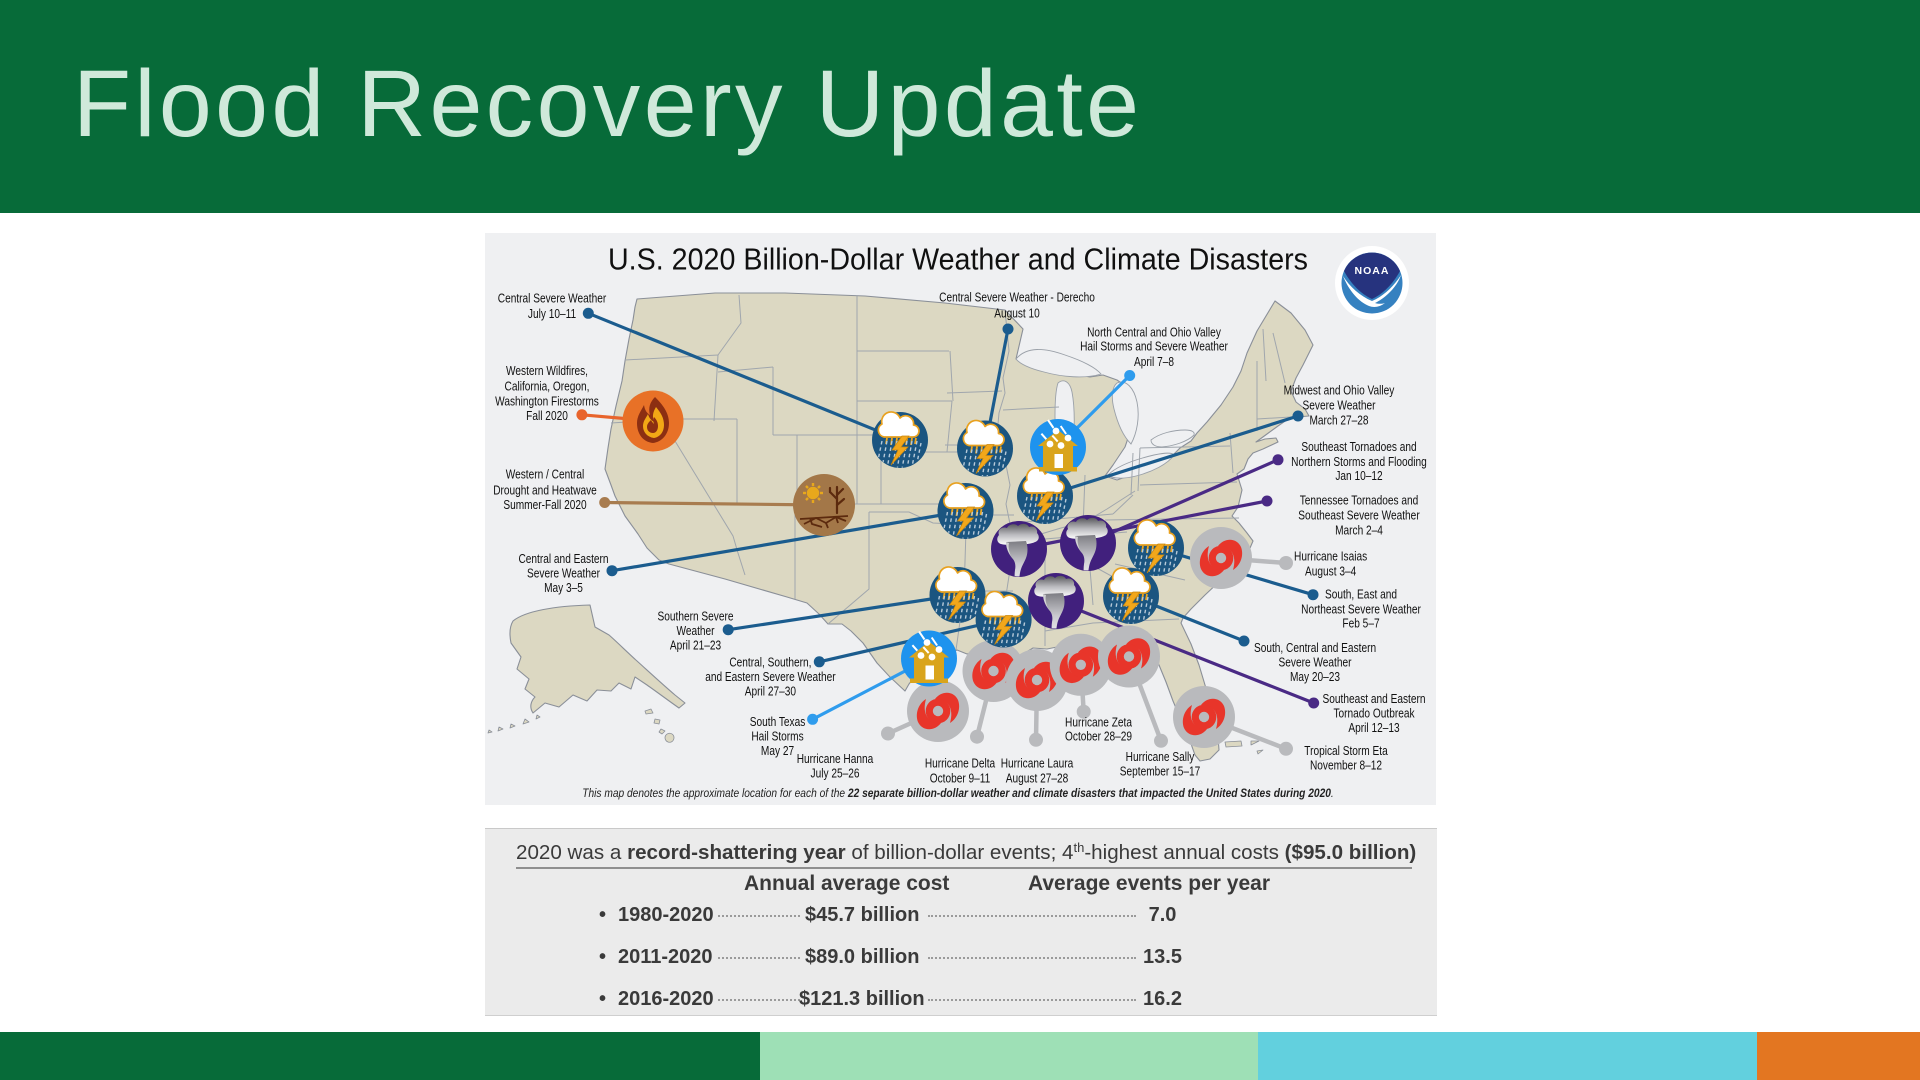 This screenshot has height=1080, width=1920. What do you see at coordinates (1373, 728) in the screenshot?
I see `svg-text: April 12–13` at bounding box center [1373, 728].